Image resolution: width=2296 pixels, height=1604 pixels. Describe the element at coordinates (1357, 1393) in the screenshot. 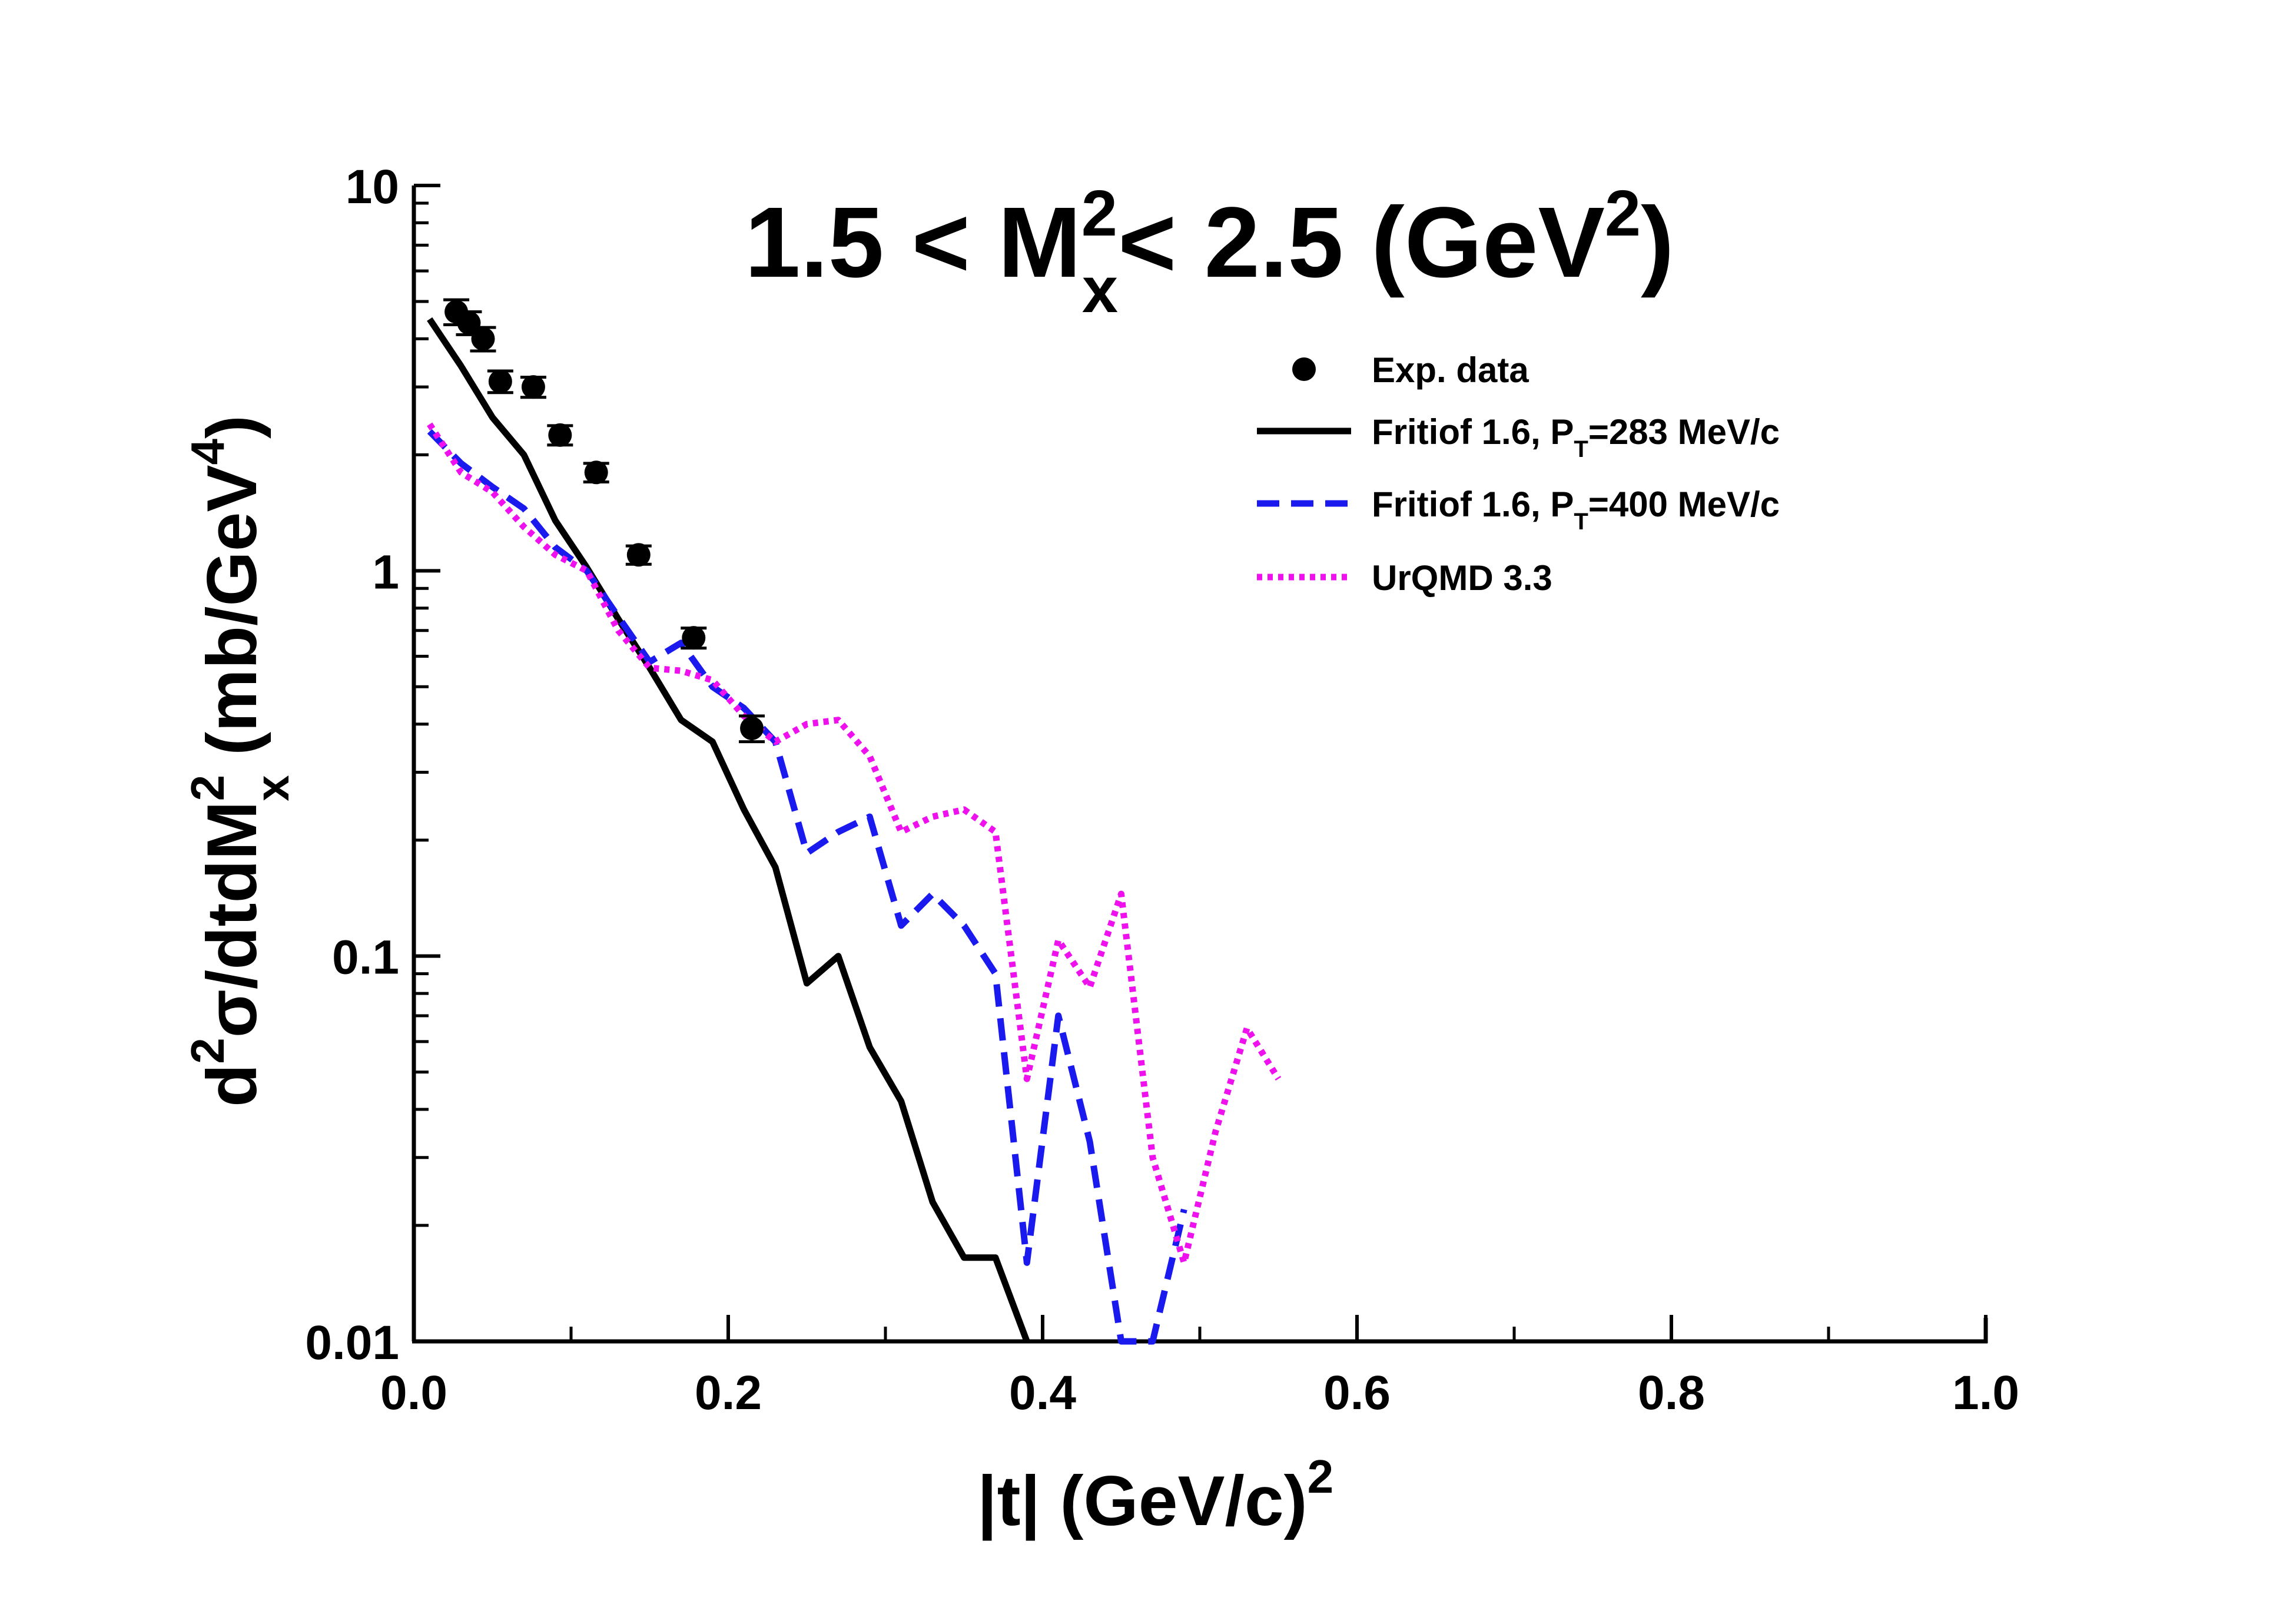

I see `x-tick-label: 0.6` at that location.